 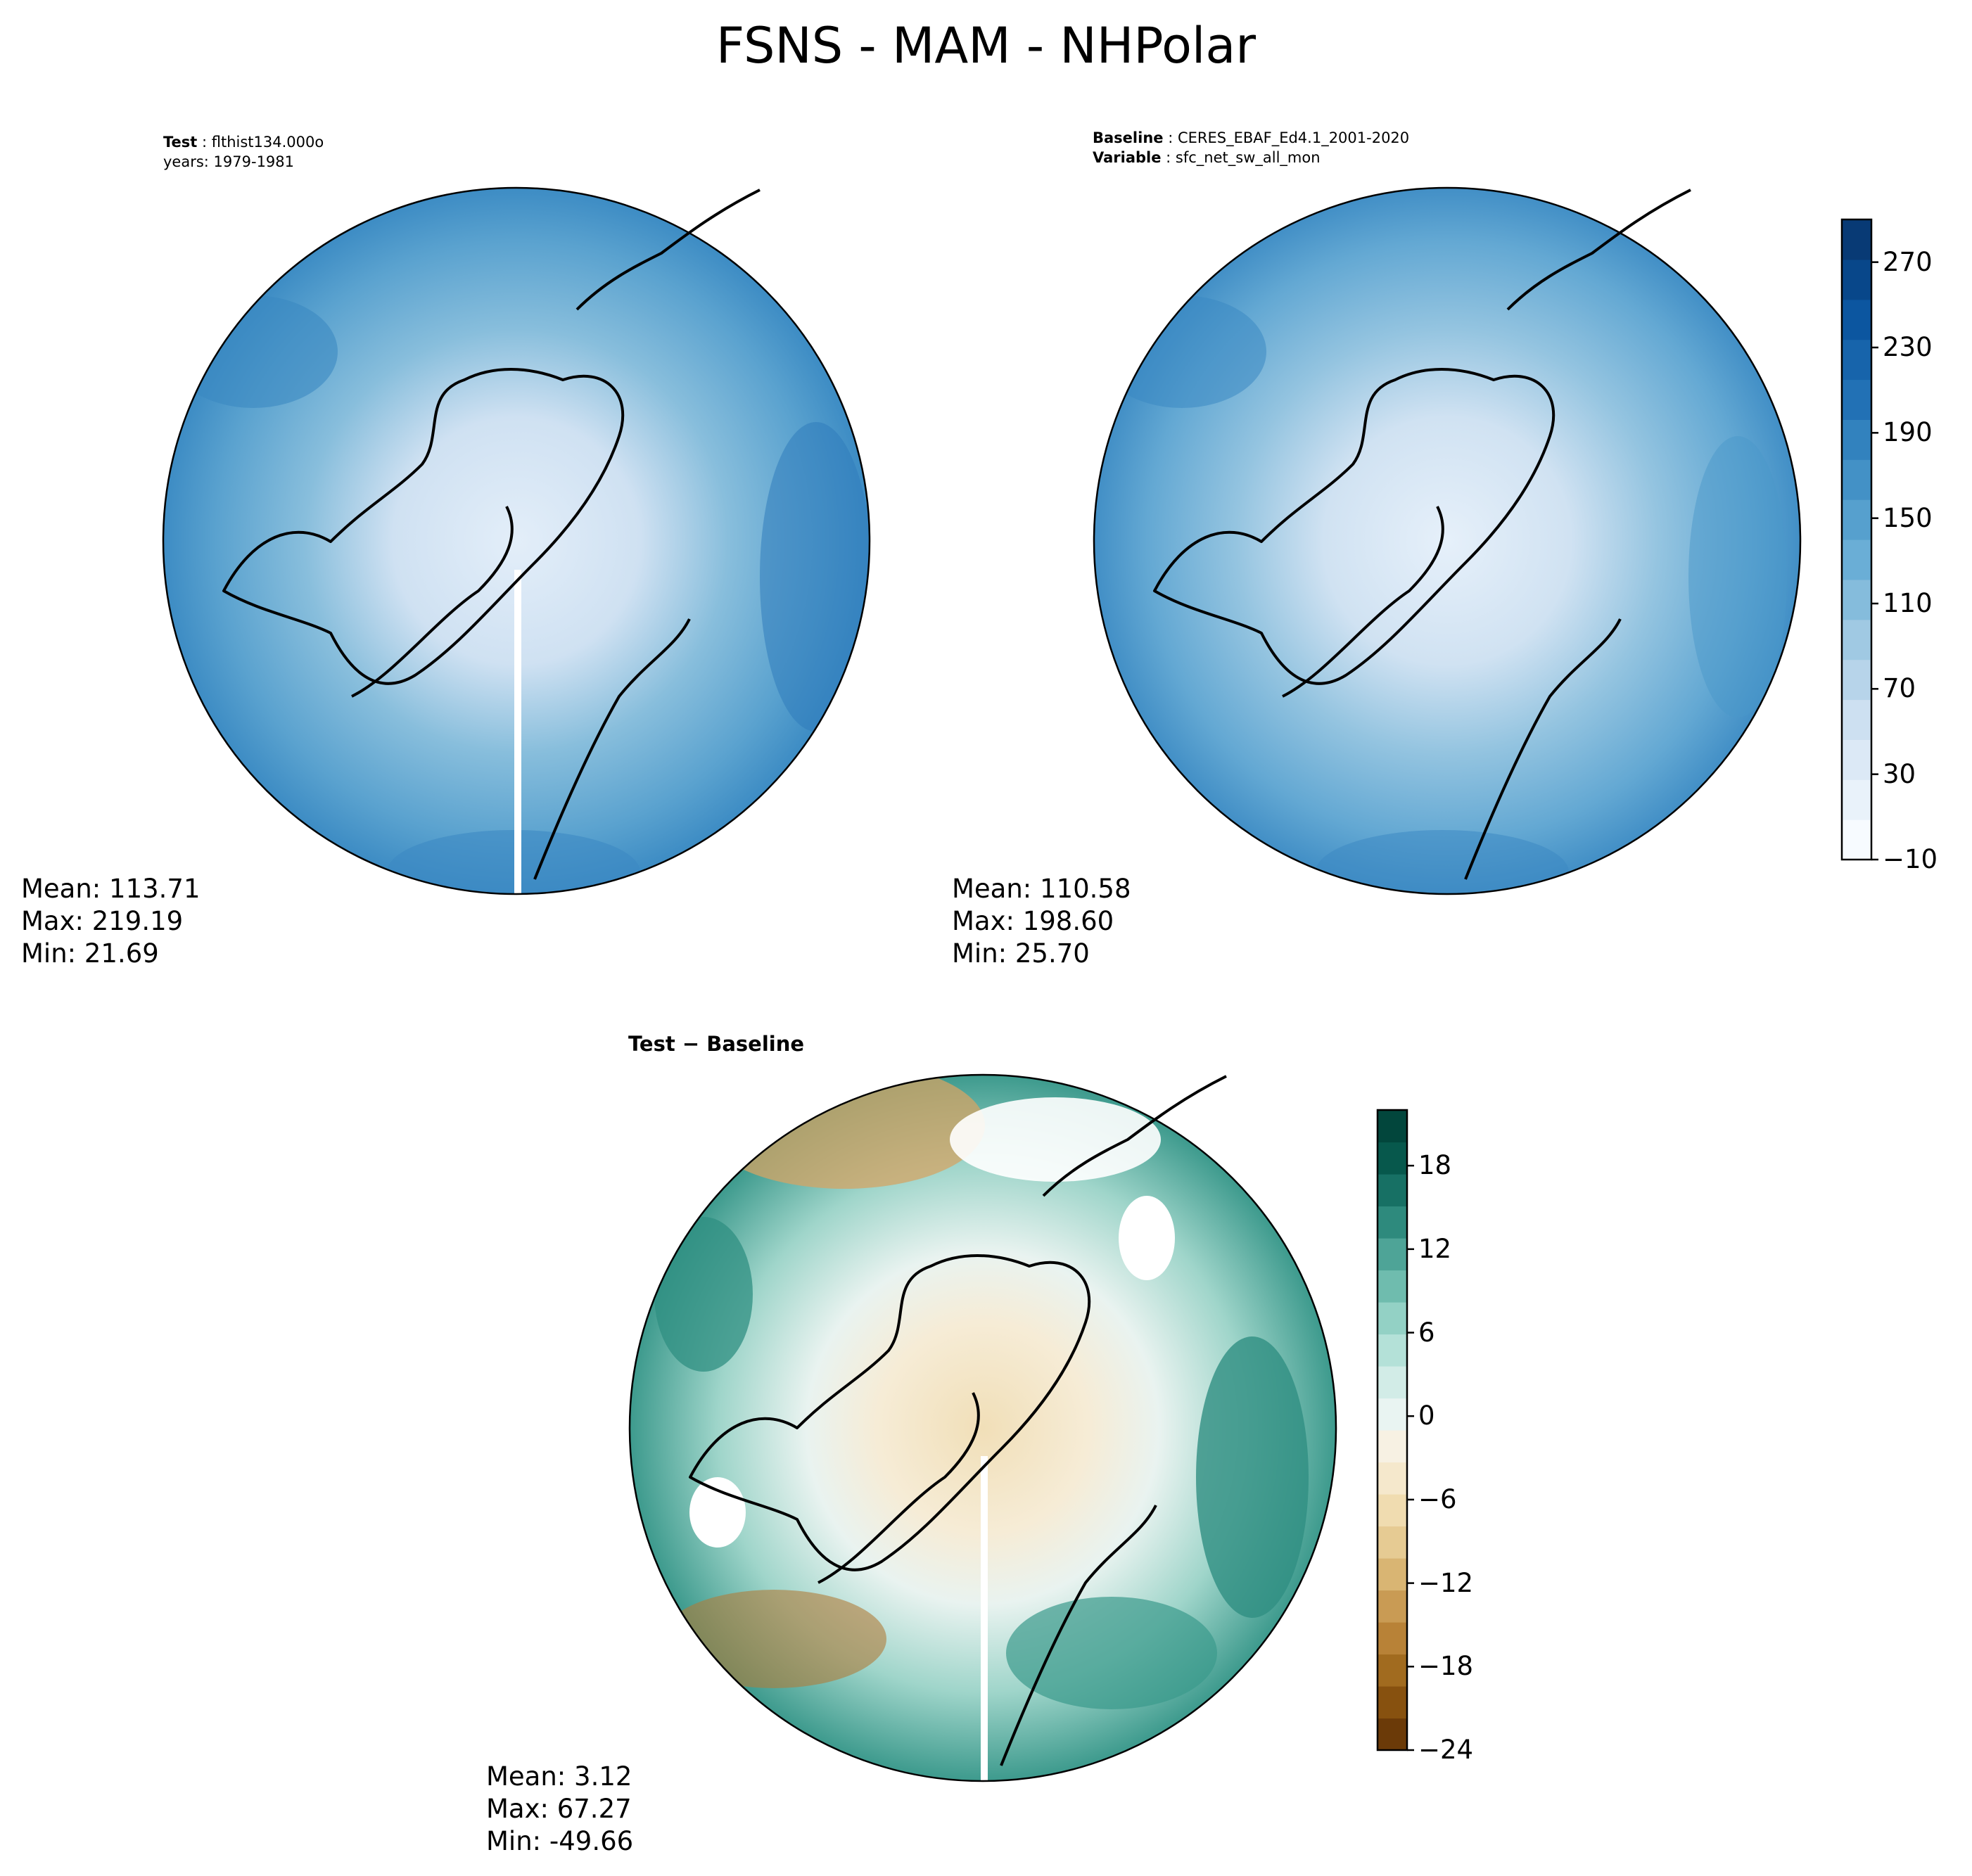 What do you see at coordinates (1427, 1332) in the screenshot?
I see `diff-colorbar-tick-label: 6` at bounding box center [1427, 1332].